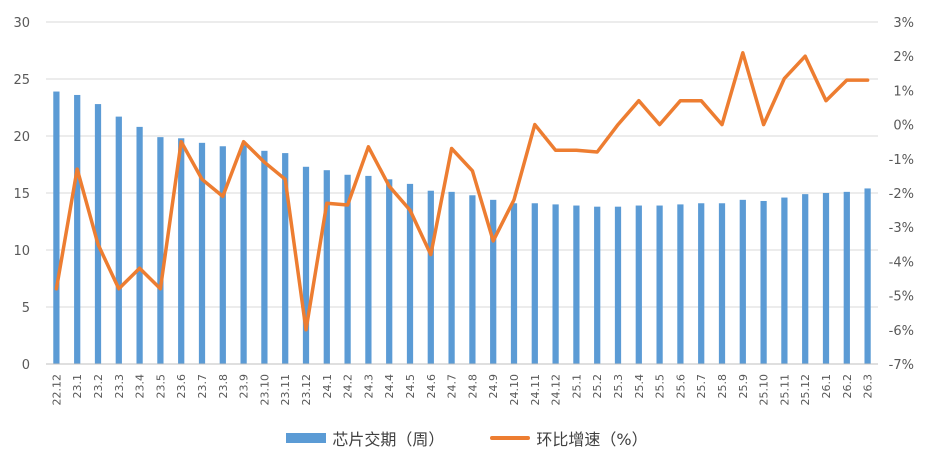 This screenshot has height=471, width=934. I want to click on x-tick-label: 23.11, so click(285, 390).